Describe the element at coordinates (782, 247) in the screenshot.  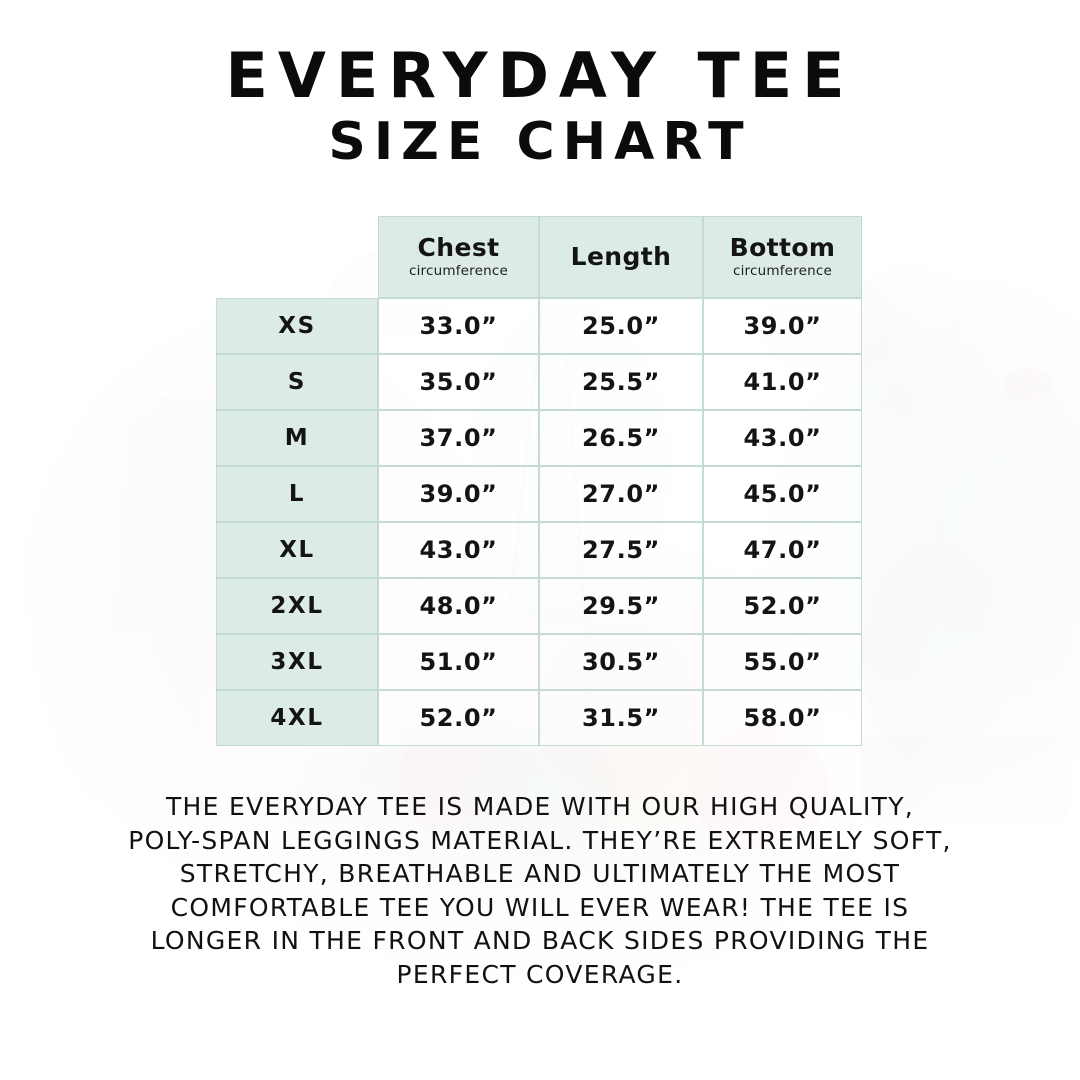
I see `header-bottom-title: Bottom` at that location.